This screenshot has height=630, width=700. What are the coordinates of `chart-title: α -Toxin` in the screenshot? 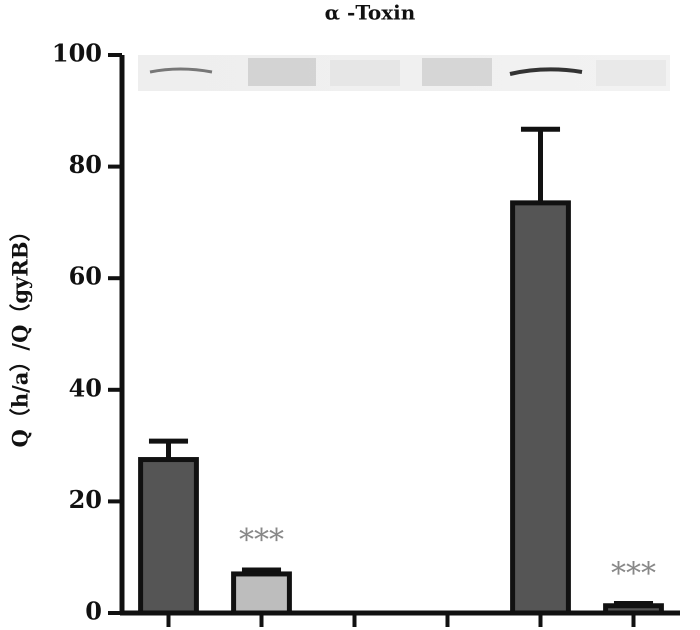 It's located at (370, 13).